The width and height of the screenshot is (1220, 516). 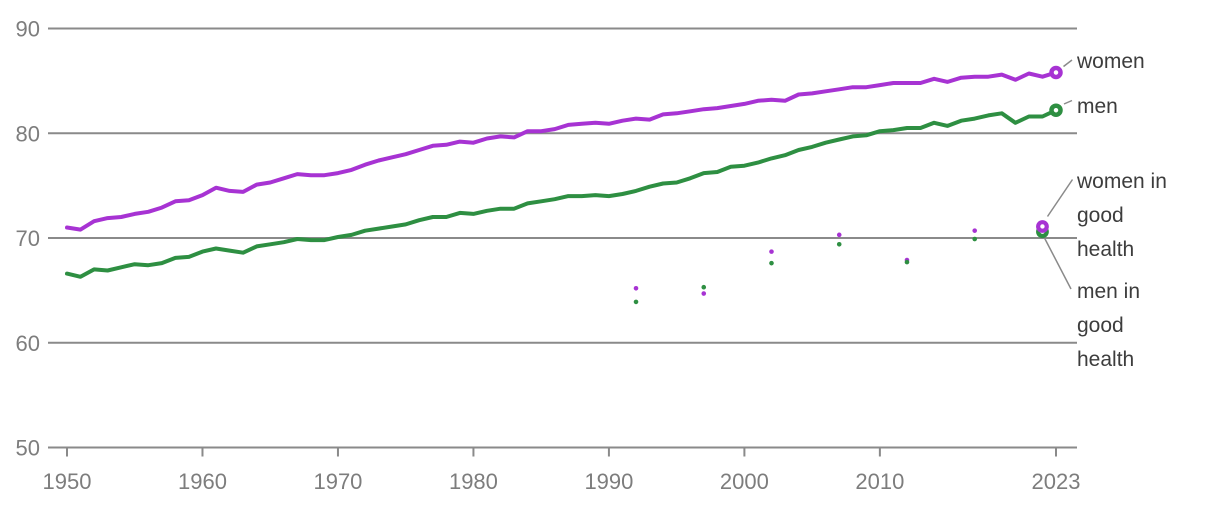 I want to click on y-tick-label-80: 80, so click(x=28, y=133).